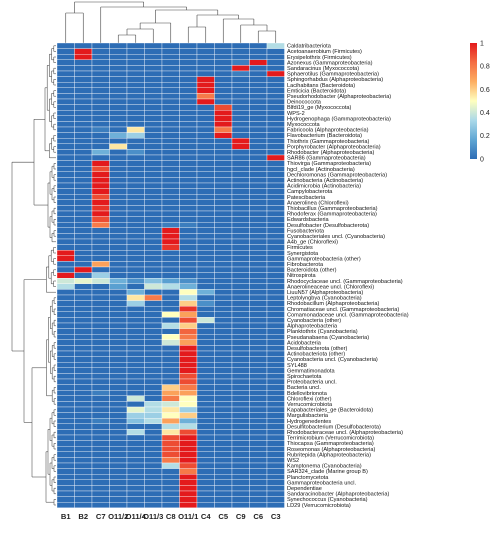  What do you see at coordinates (136, 516) in the screenshot?
I see `column-label: O11/4` at bounding box center [136, 516].